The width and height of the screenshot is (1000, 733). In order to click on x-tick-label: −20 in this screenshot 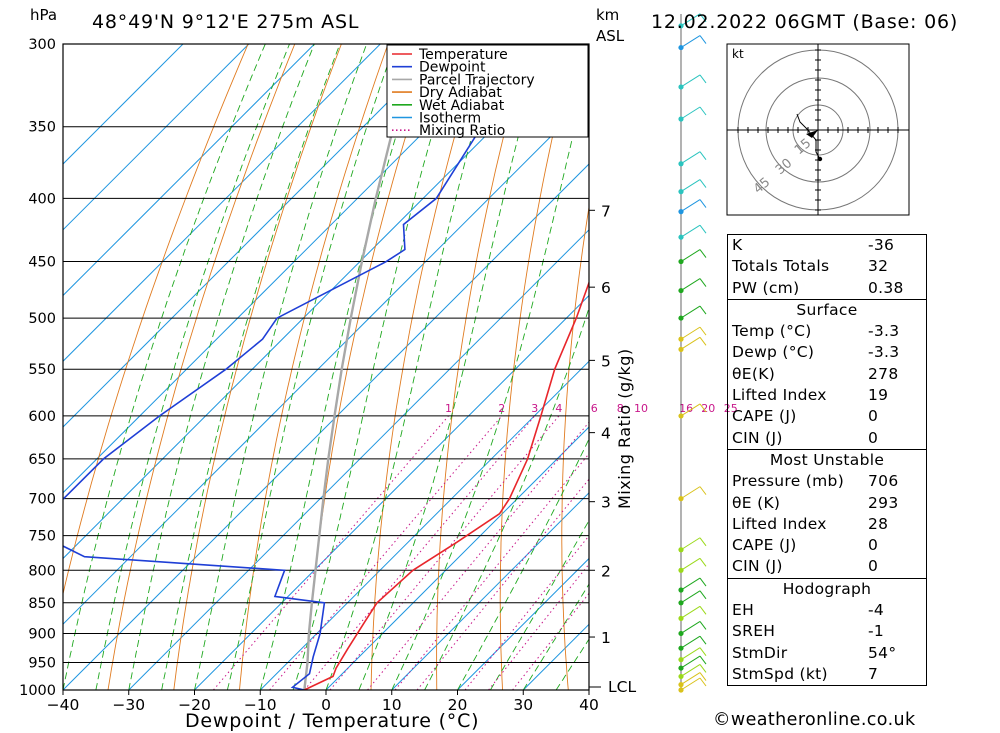, I will do `click(194, 705)`.